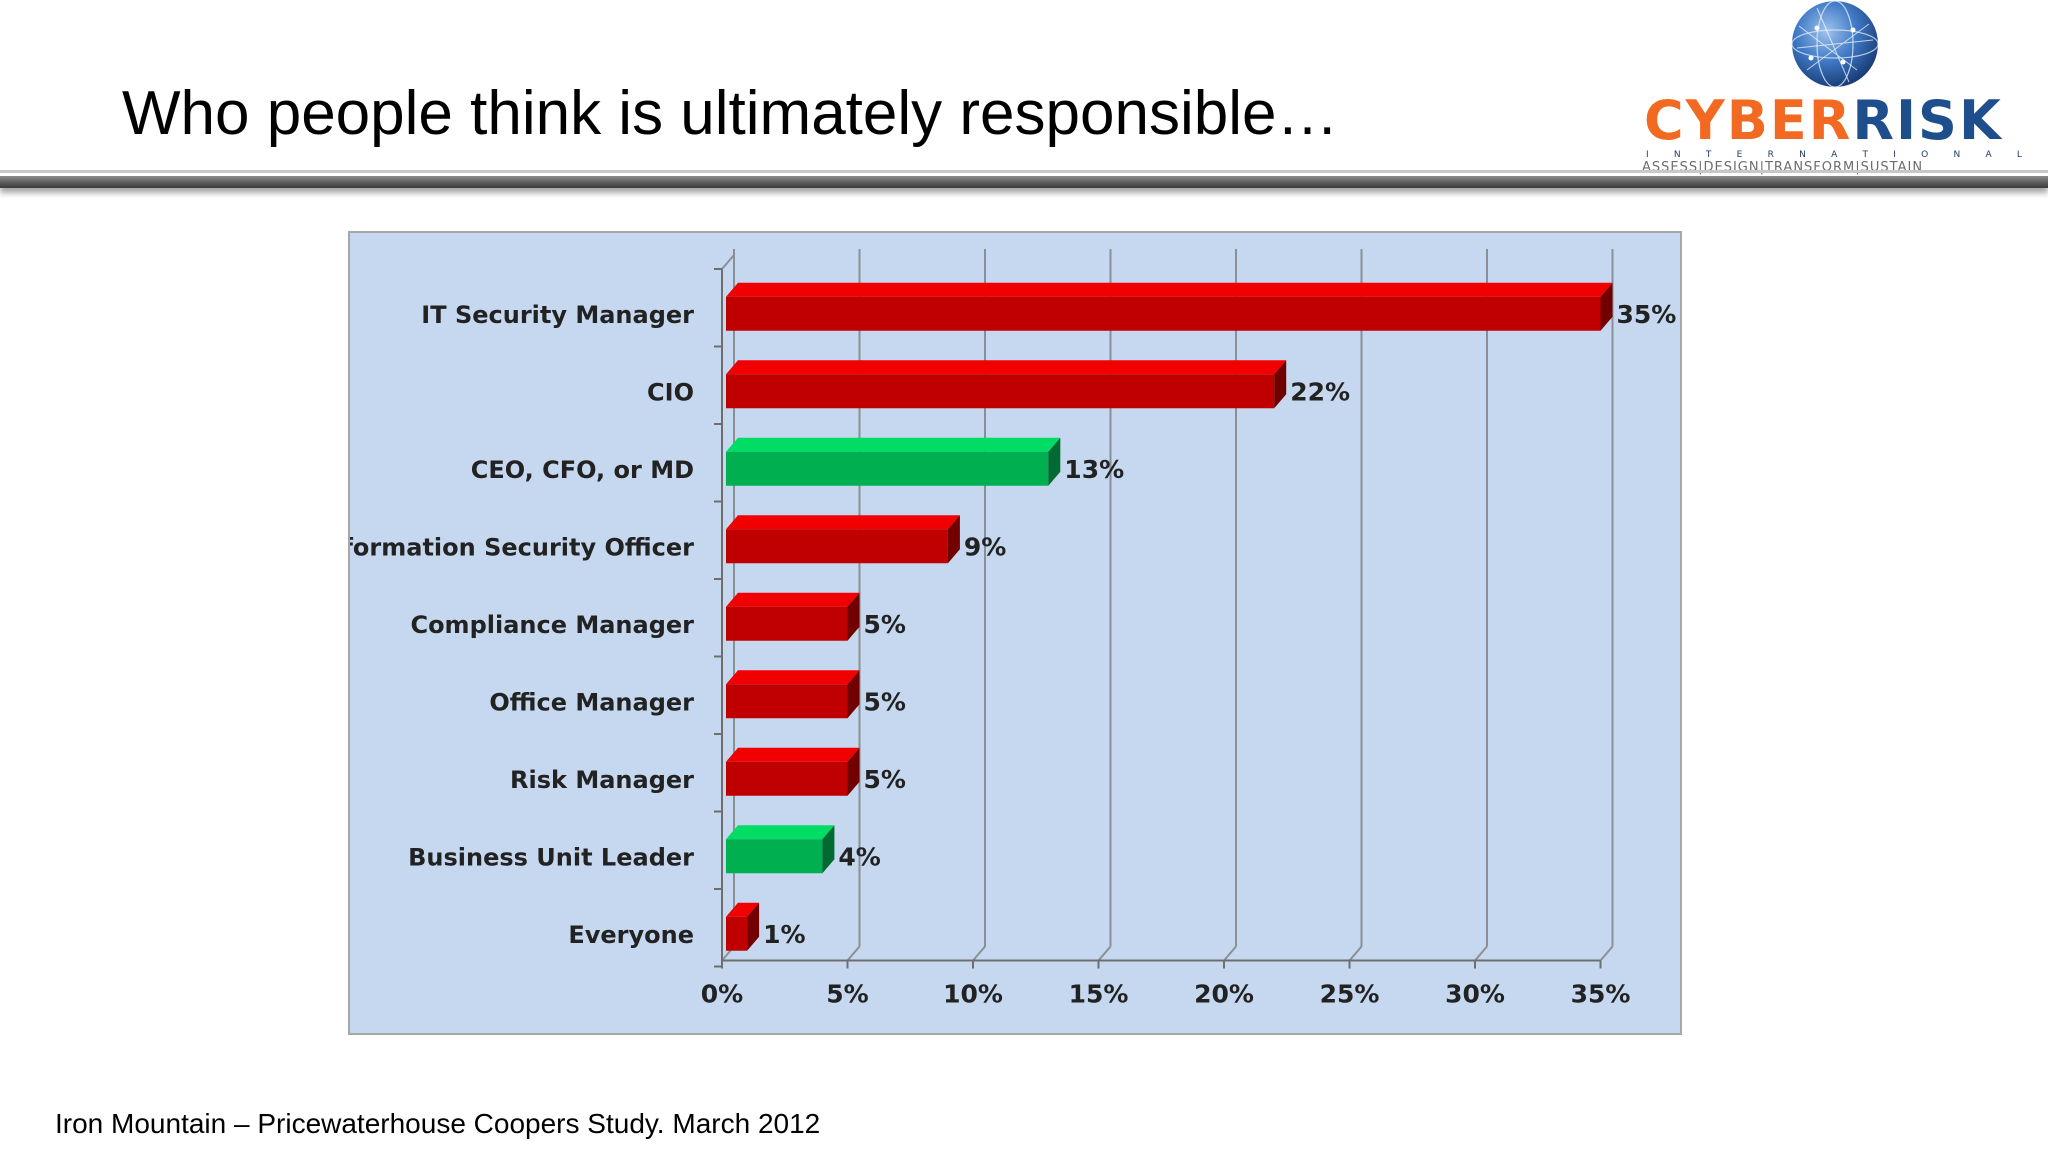 This screenshot has height=1152, width=2048. What do you see at coordinates (1024, 182) in the screenshot?
I see `header-rule` at bounding box center [1024, 182].